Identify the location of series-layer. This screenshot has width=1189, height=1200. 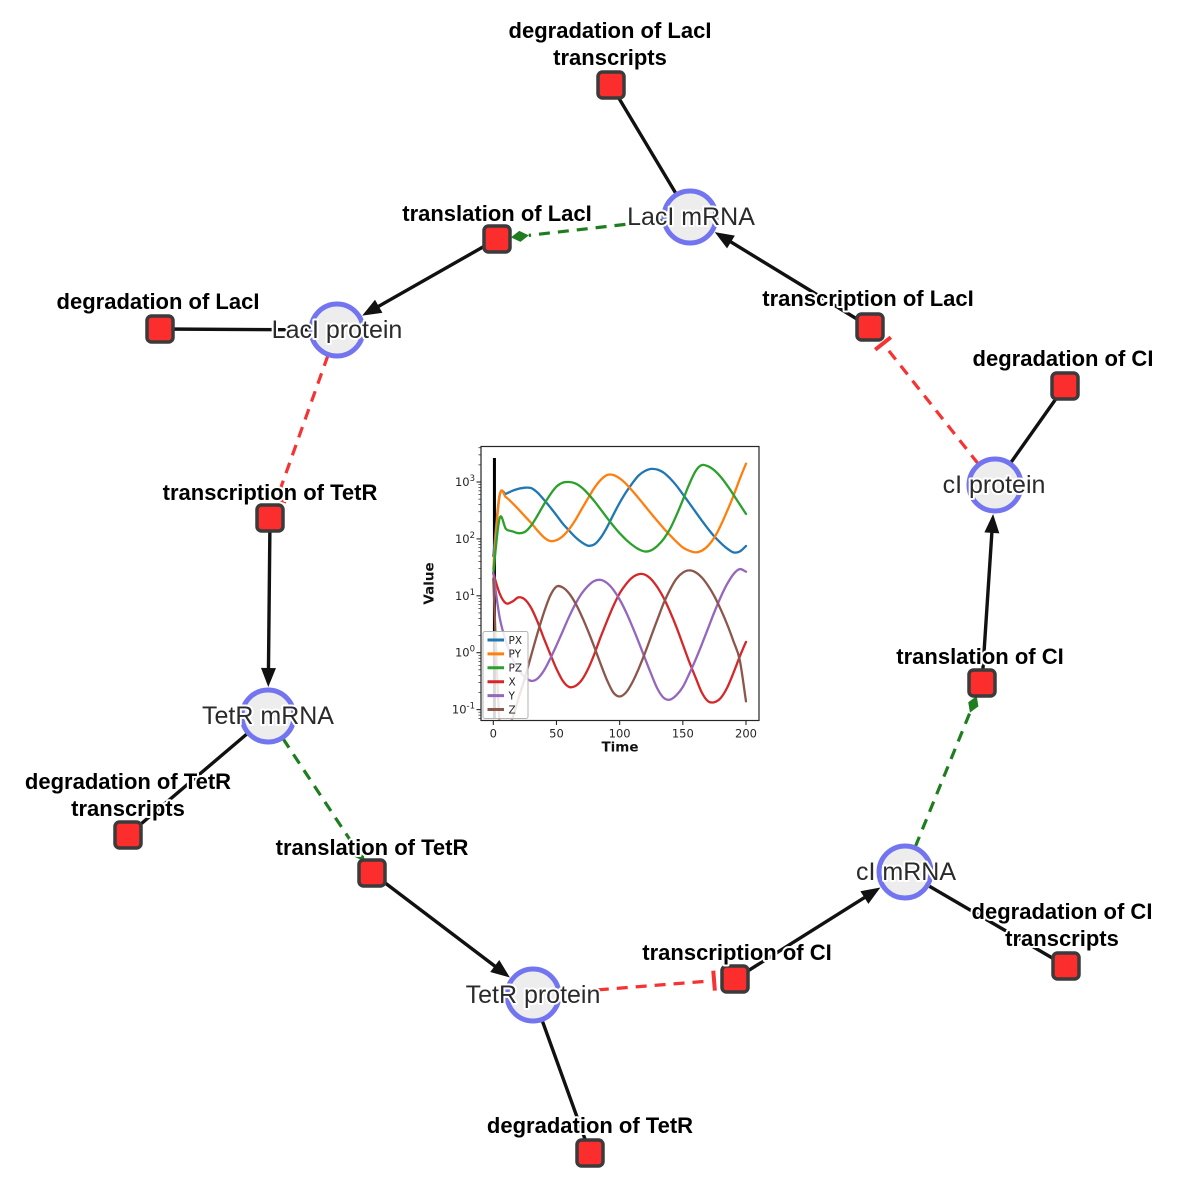
(620, 591).